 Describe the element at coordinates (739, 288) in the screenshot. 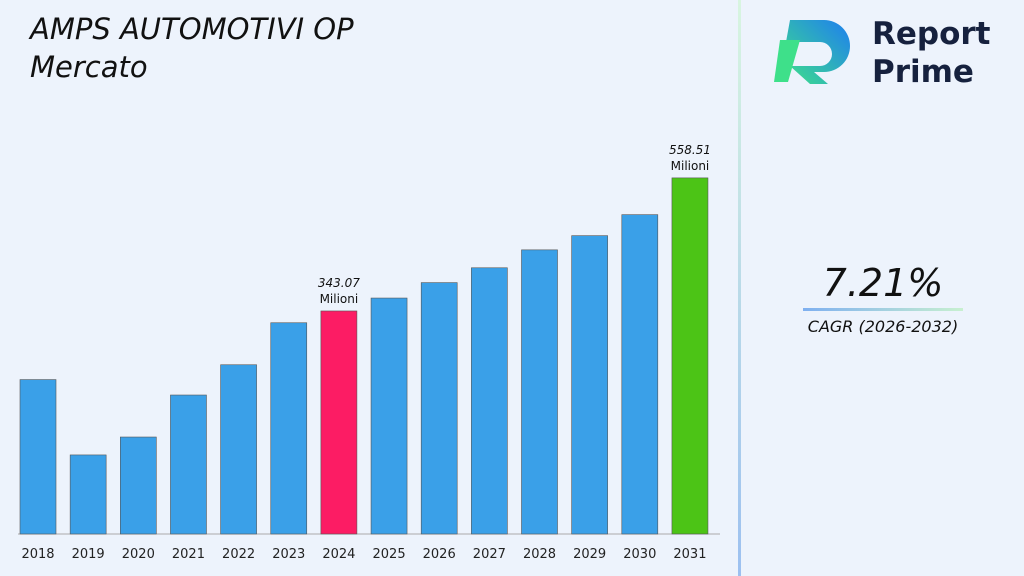

I see `separator` at that location.